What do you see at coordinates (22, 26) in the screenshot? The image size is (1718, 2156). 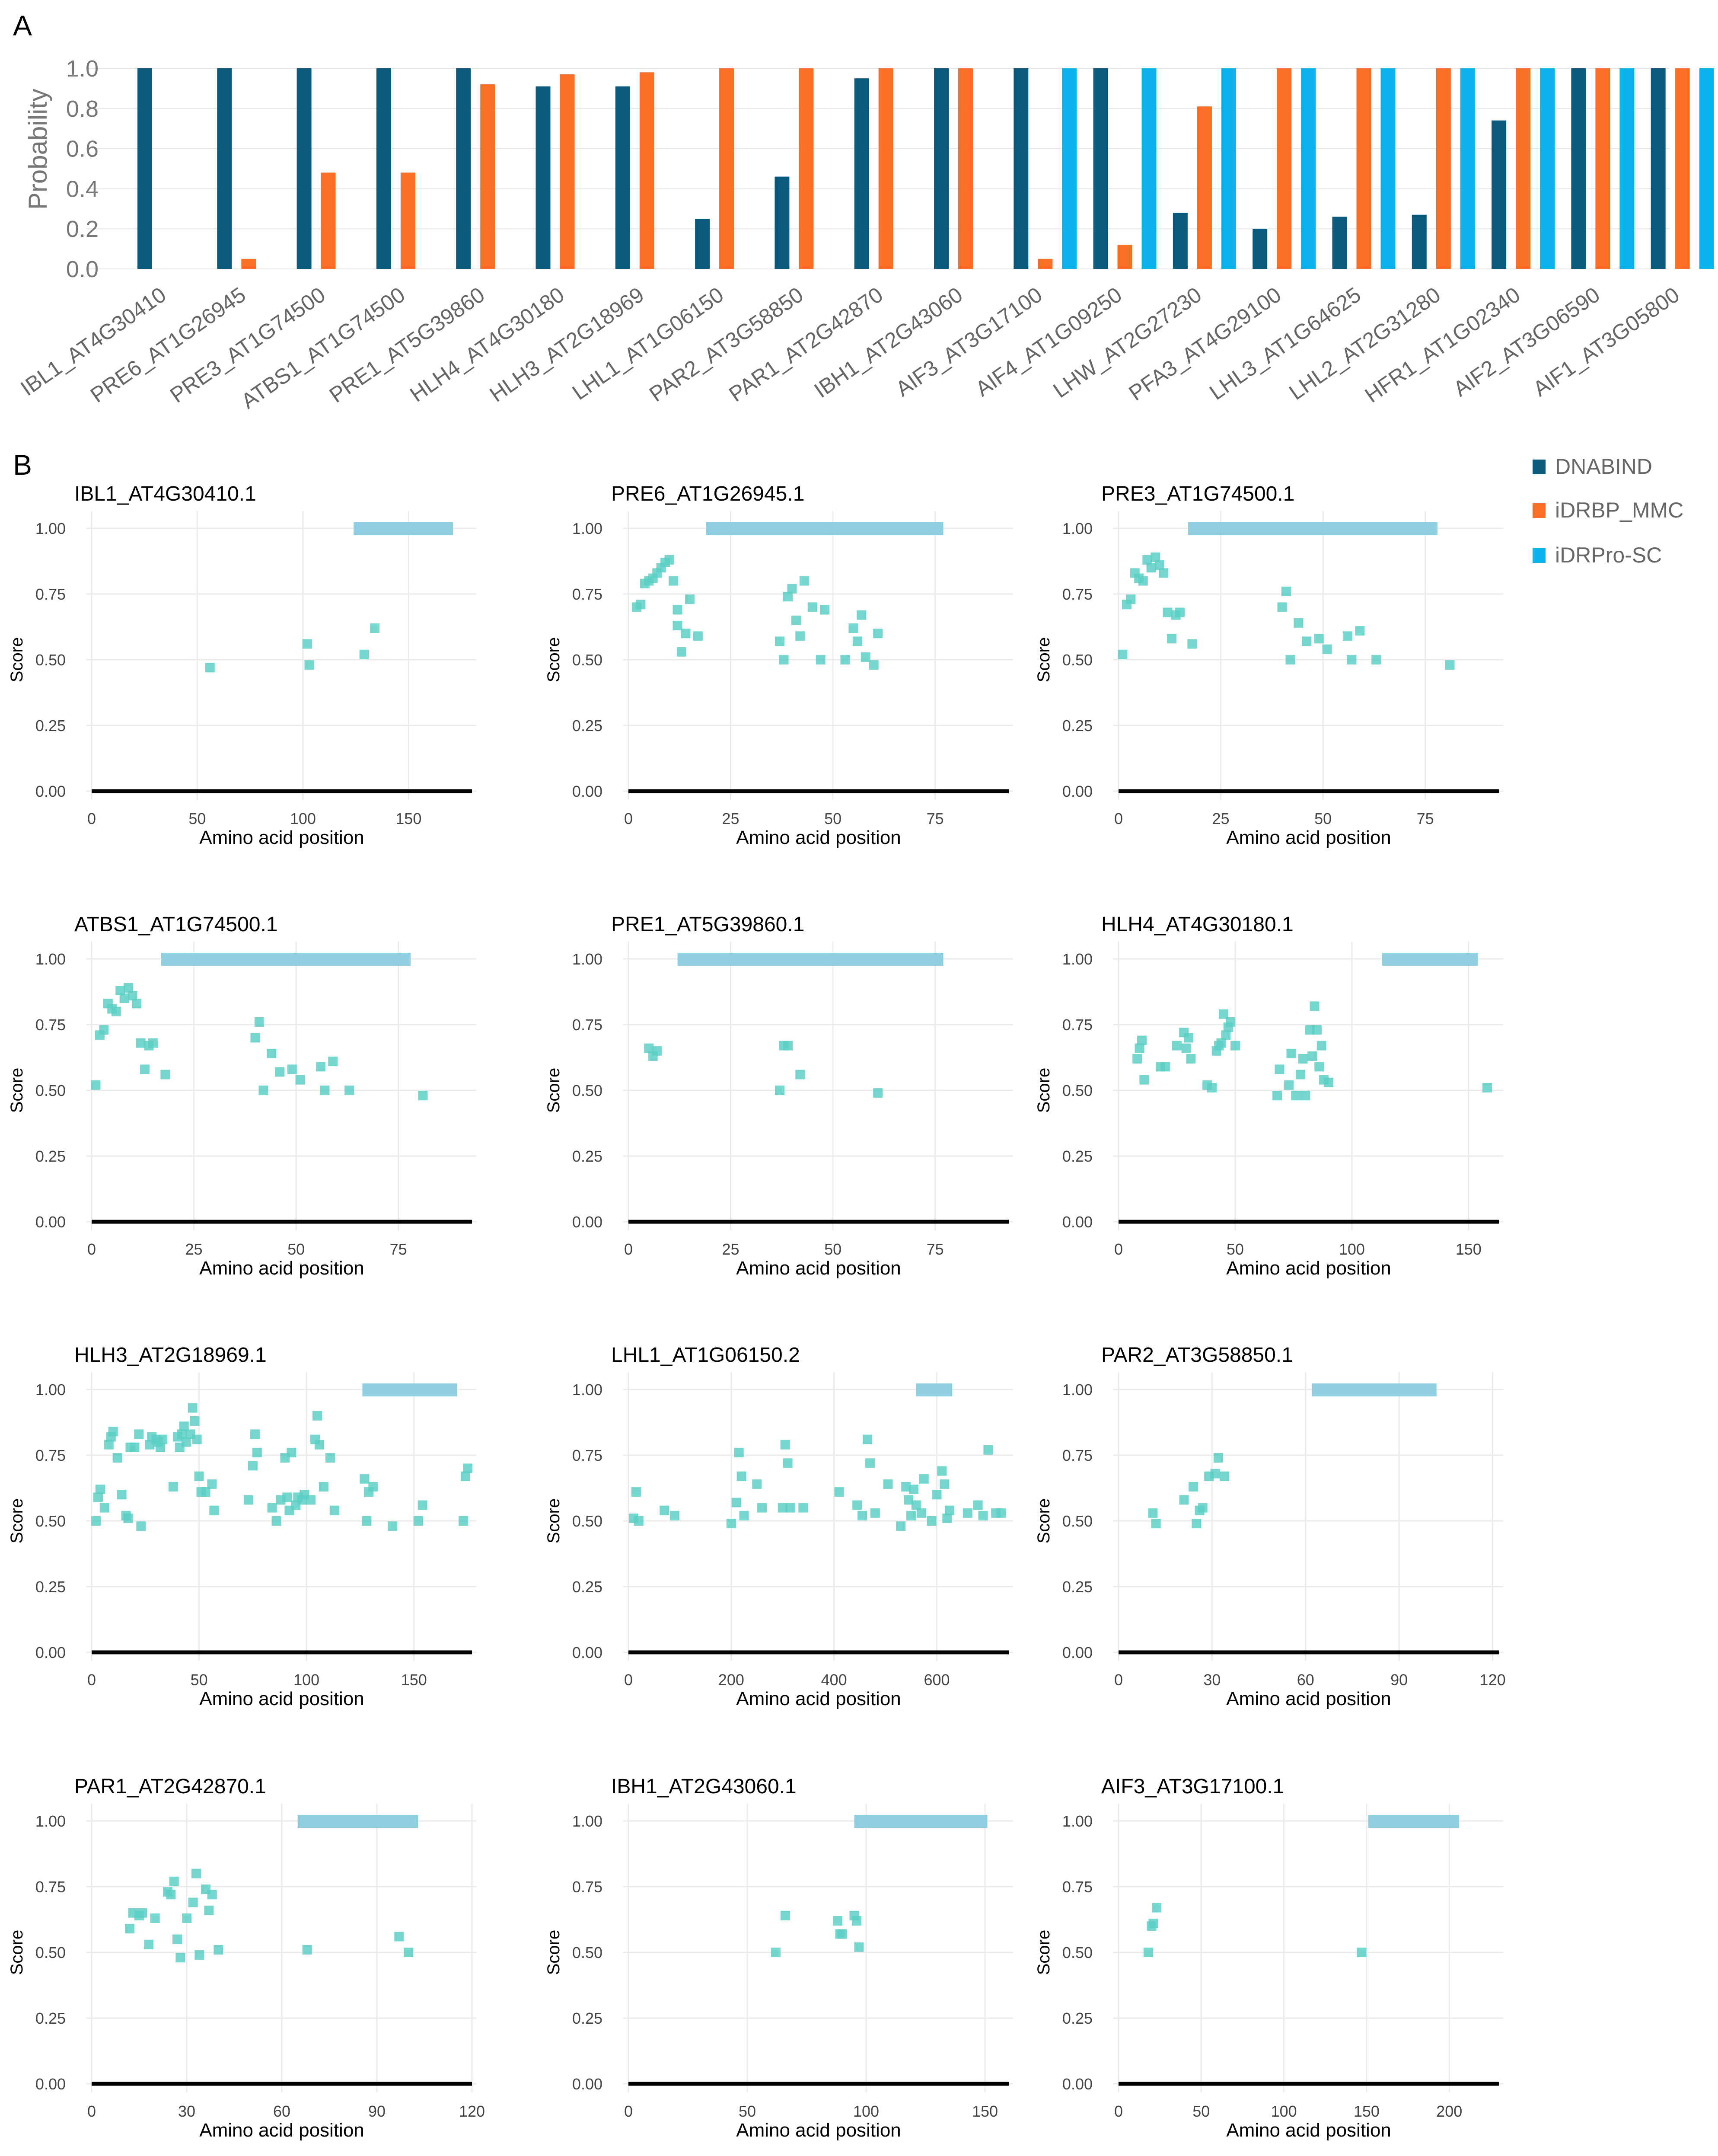 I see `panel-a-label: A` at bounding box center [22, 26].